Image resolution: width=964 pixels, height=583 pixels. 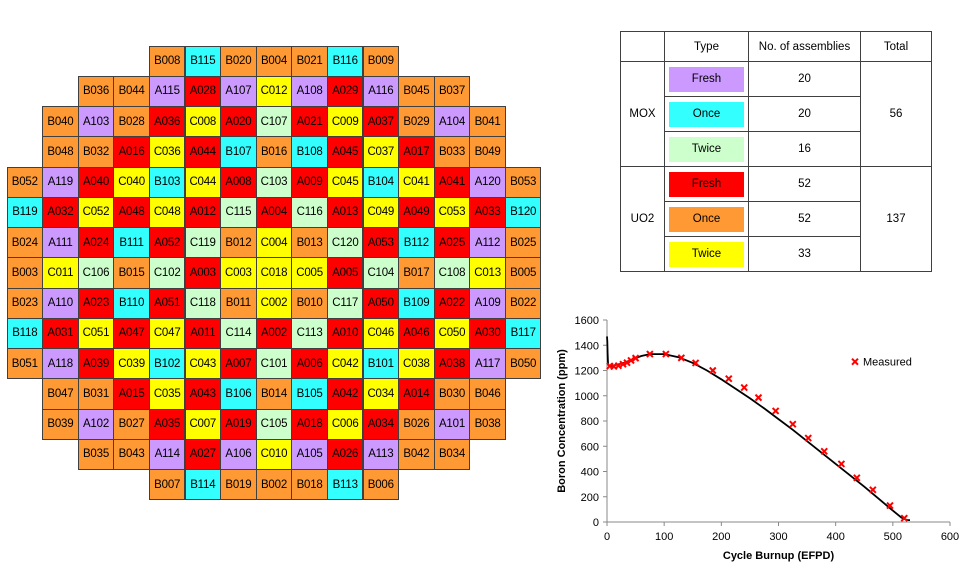 I want to click on assembly-cell-c048: C048, so click(x=167, y=212).